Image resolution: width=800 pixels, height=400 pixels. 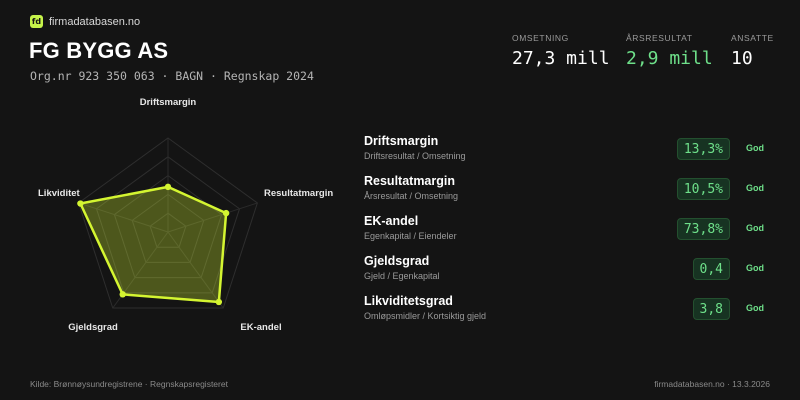 What do you see at coordinates (703, 189) in the screenshot?
I see `metric-value-badge: 10,5%` at bounding box center [703, 189].